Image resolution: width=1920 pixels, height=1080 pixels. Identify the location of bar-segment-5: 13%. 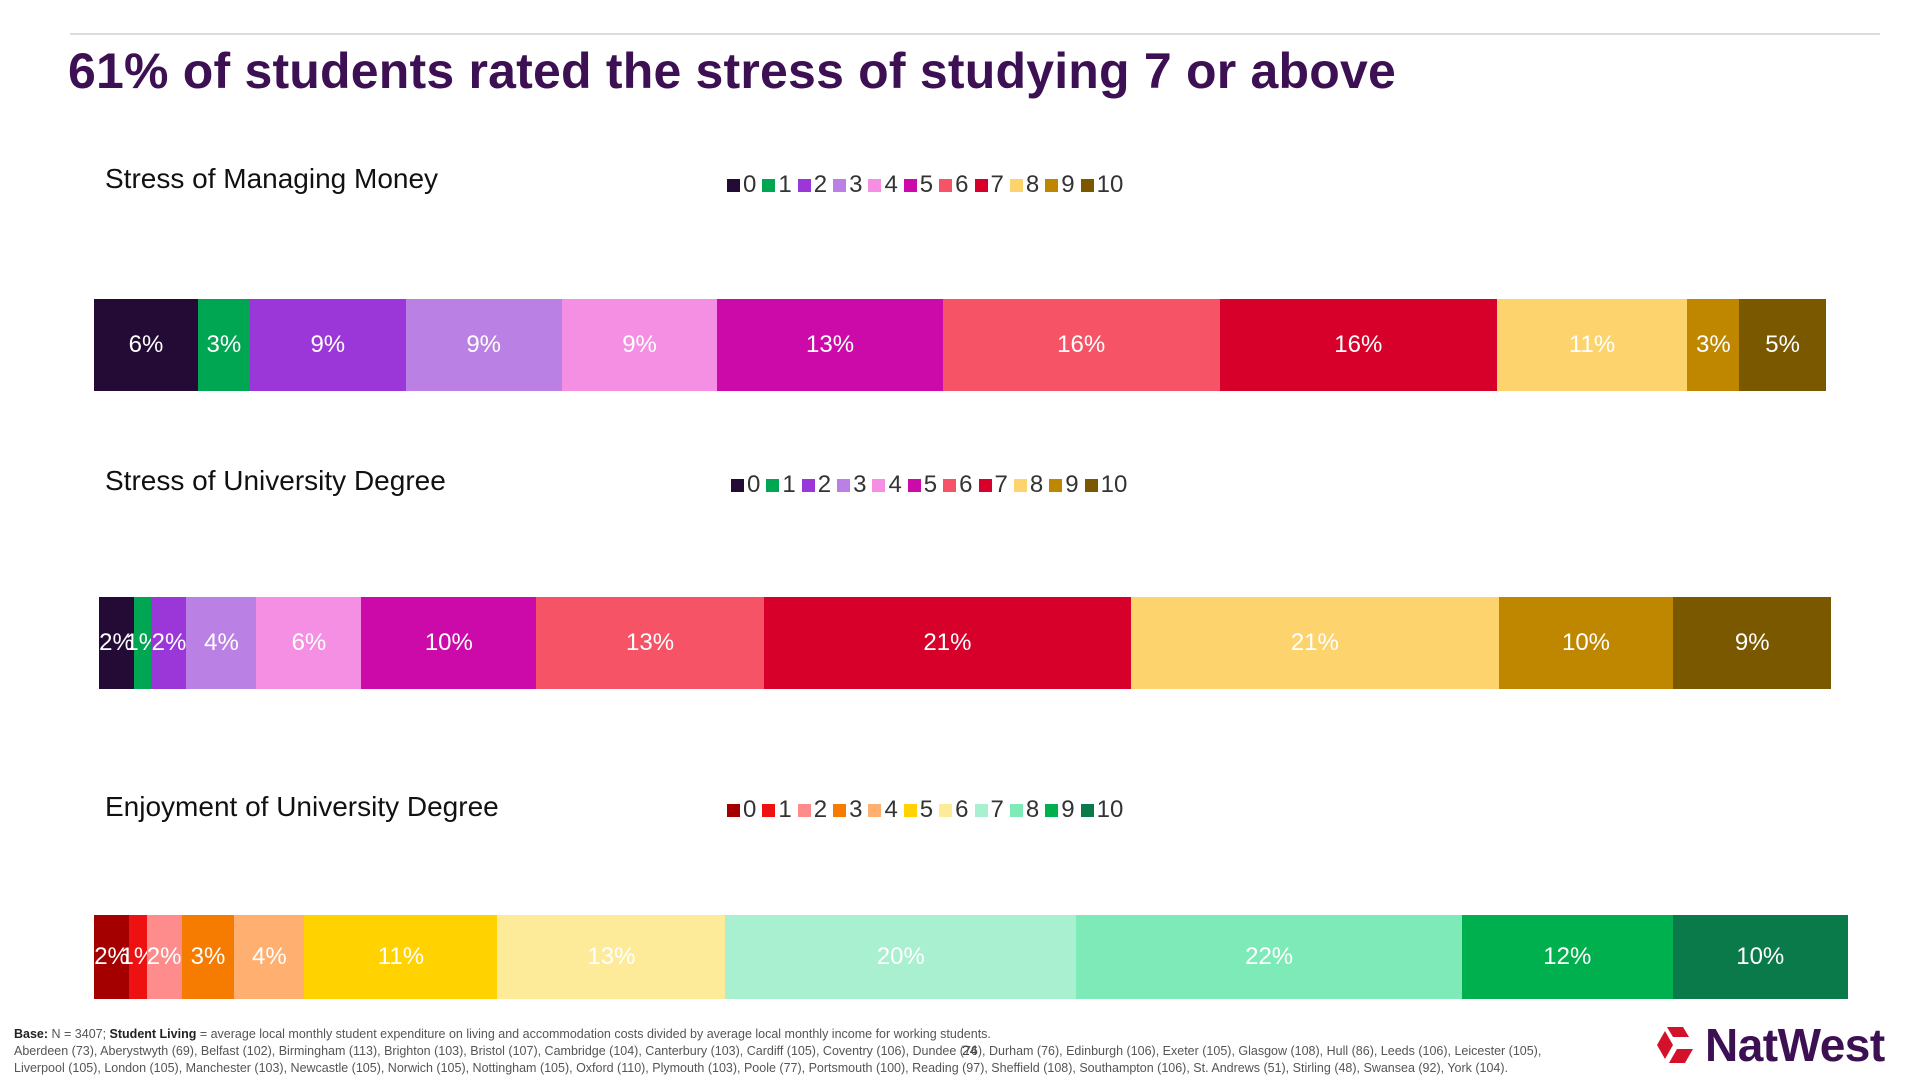
(830, 345).